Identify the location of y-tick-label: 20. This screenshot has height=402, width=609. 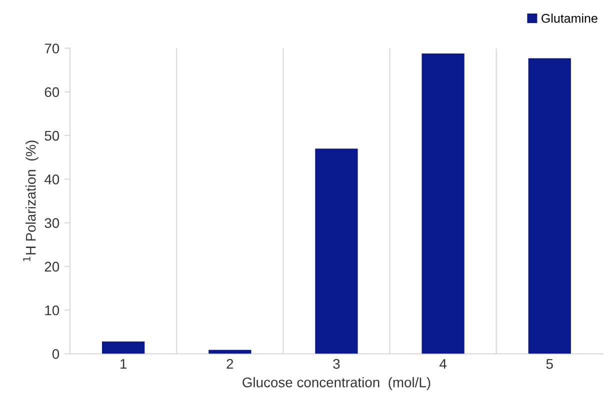
(52, 267).